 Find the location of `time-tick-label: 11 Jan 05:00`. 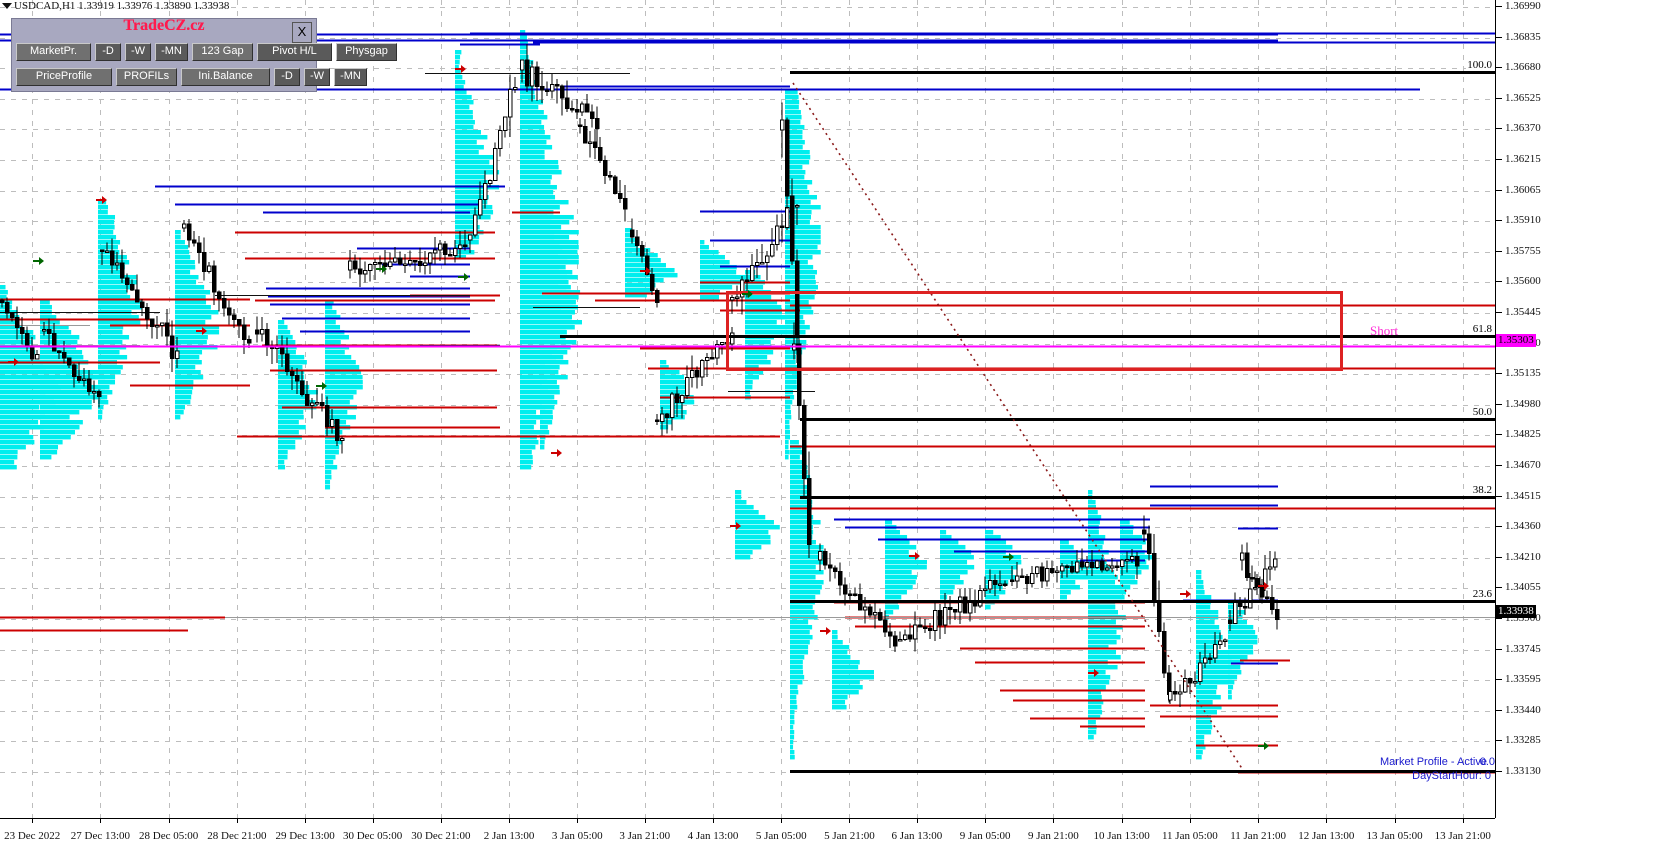

time-tick-label: 11 Jan 05:00 is located at coordinates (1189, 836).